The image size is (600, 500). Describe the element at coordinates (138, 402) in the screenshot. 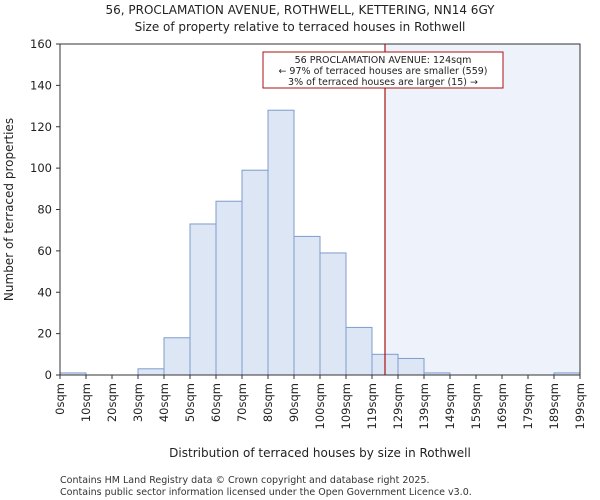

I see `x-tick-label: 30sqm` at that location.